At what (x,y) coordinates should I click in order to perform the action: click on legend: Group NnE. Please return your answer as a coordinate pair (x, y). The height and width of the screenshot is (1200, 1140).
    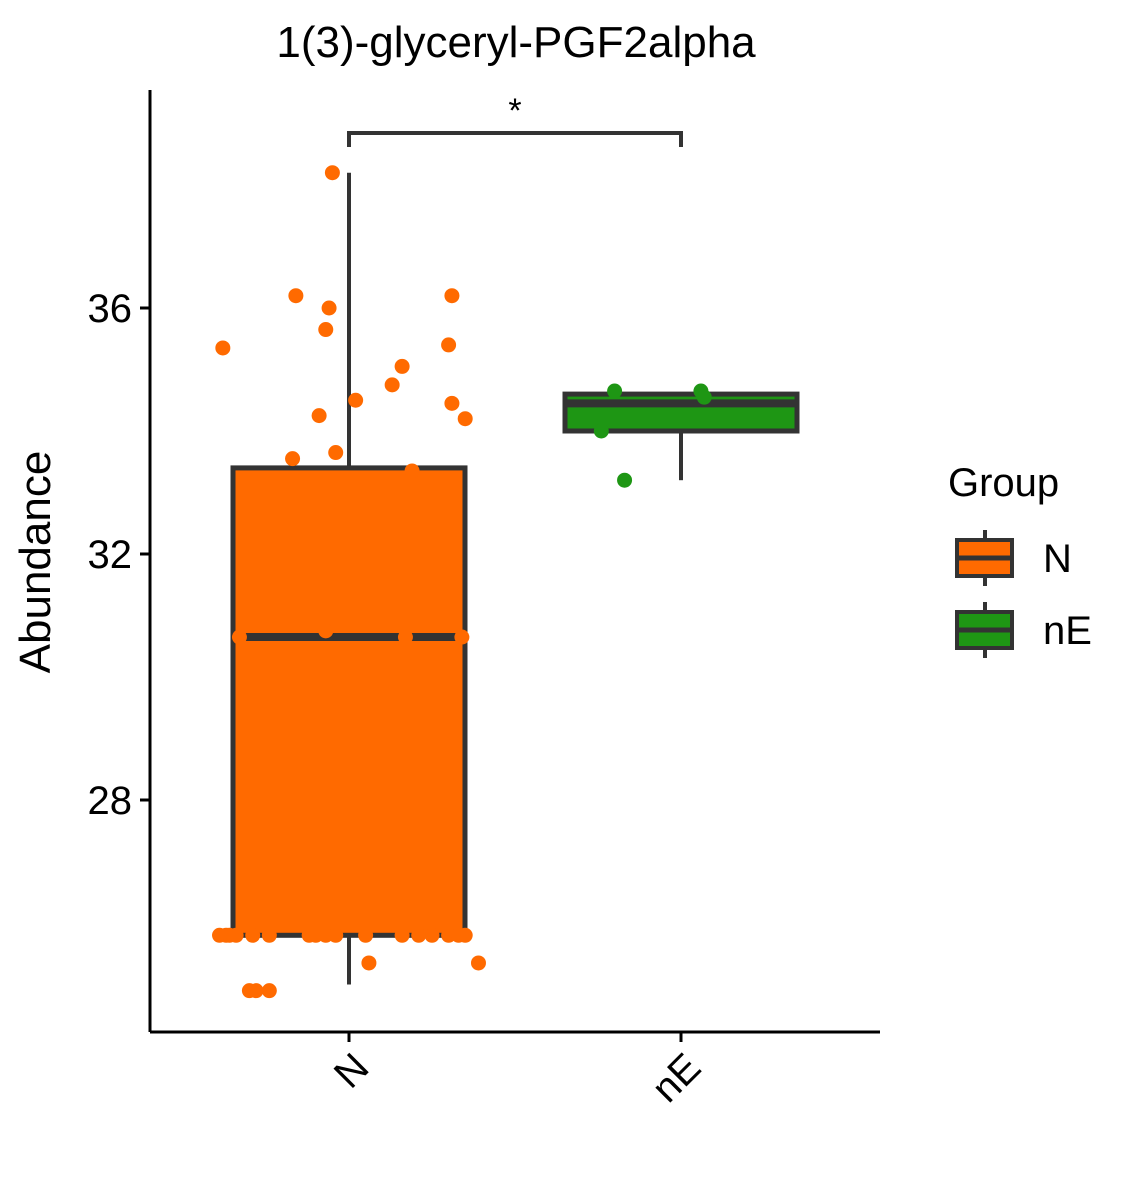
    Looking at the image, I should click on (1020, 559).